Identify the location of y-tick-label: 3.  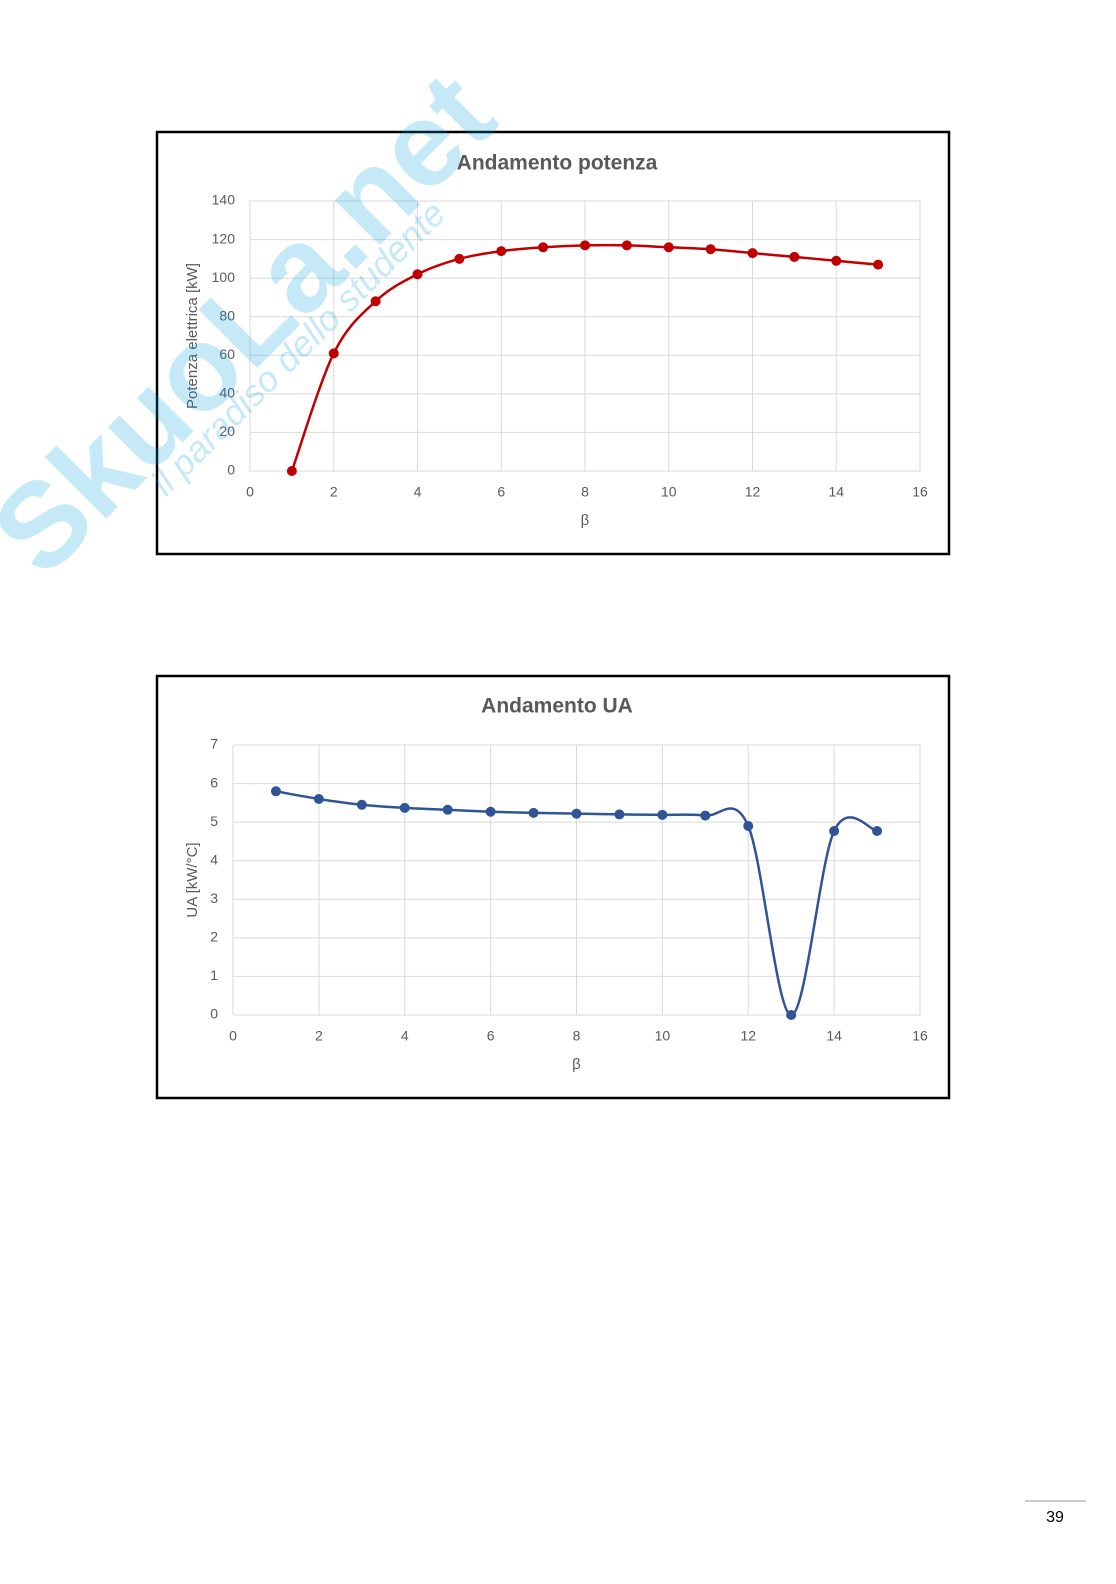
(214, 898).